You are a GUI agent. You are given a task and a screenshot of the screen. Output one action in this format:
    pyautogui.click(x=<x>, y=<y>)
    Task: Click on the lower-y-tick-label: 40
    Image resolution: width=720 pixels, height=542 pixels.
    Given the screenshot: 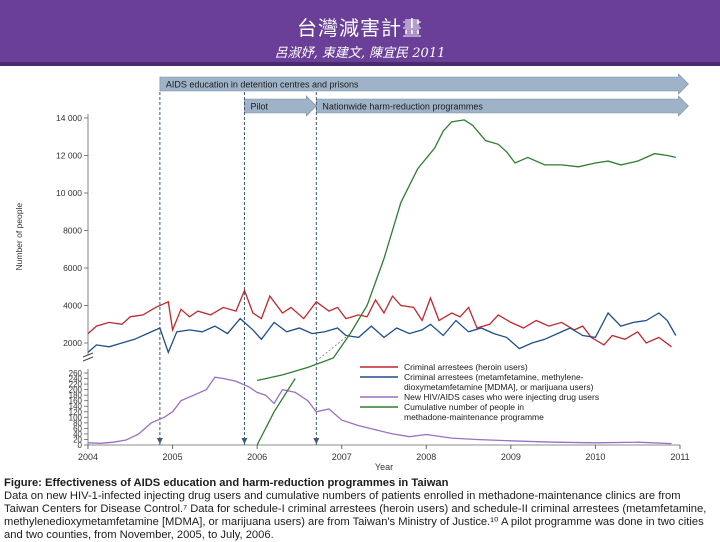 What is the action you would take?
    pyautogui.click(x=77, y=434)
    